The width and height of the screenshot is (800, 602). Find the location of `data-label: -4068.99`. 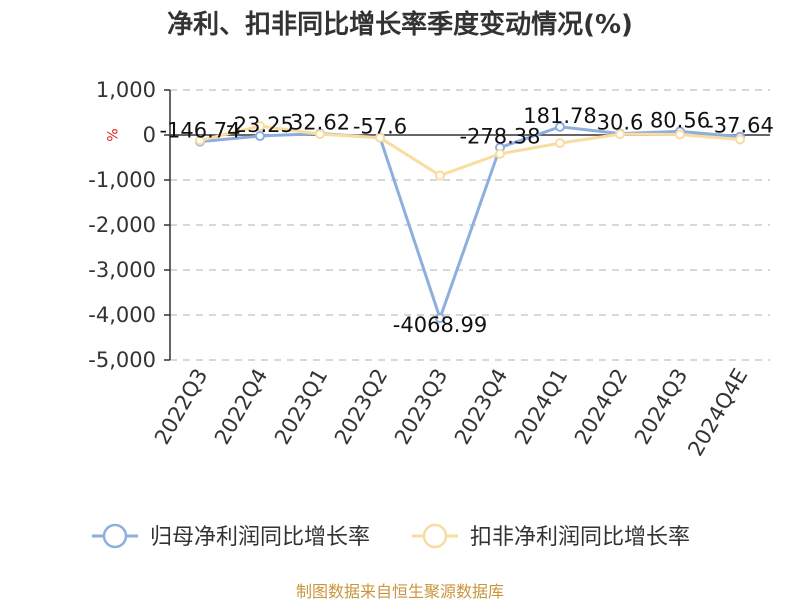

data-label: -4068.99 is located at coordinates (440, 325).